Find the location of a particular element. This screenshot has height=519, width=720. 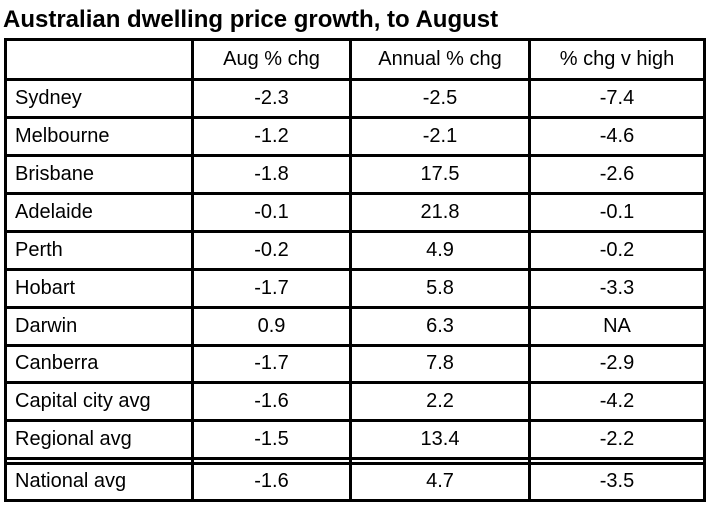

value-cell: -3.5 is located at coordinates (617, 482).